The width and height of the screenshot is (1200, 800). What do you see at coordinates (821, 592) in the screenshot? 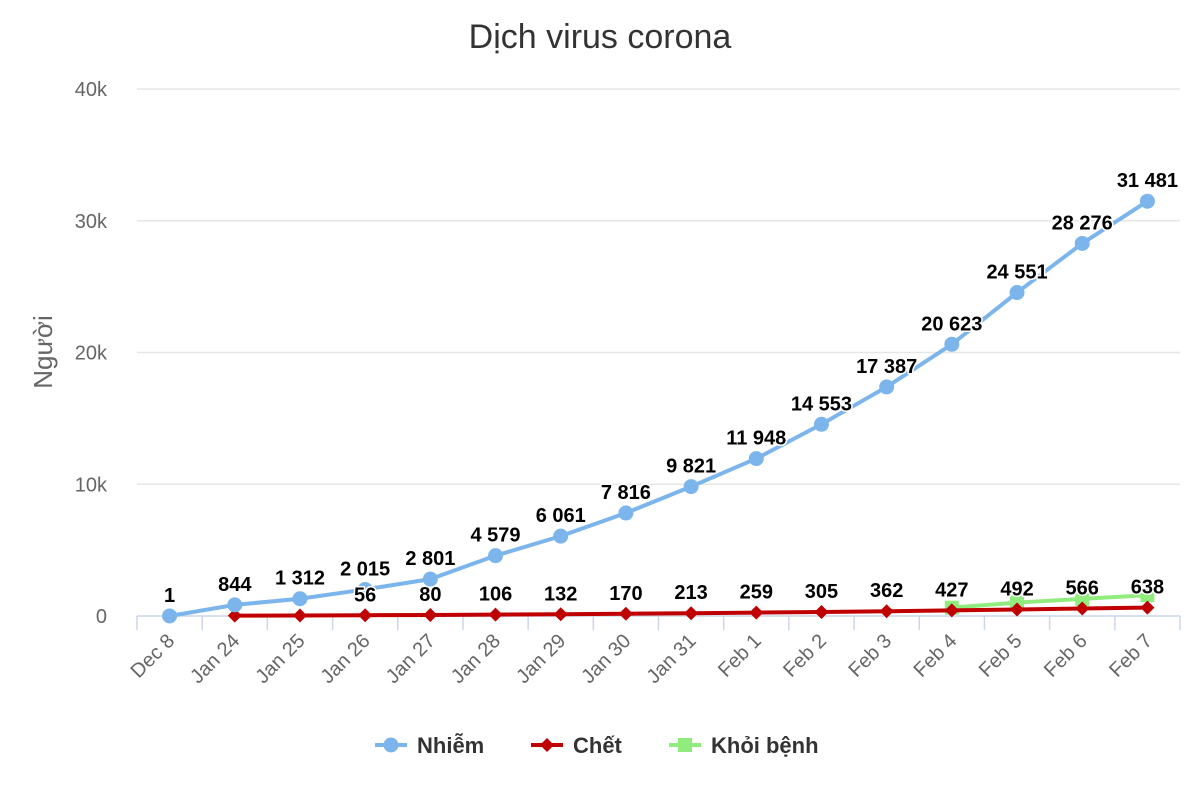
I see `data-label: 305` at bounding box center [821, 592].